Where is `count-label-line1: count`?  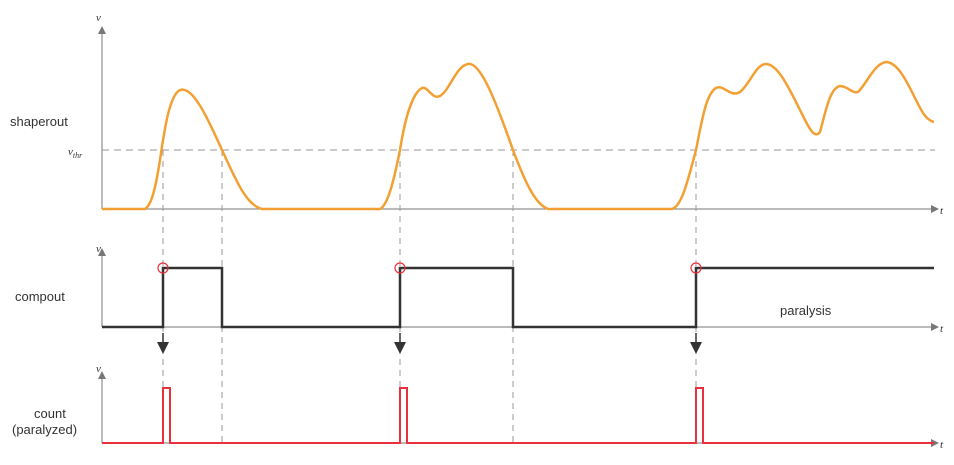 count-label-line1: count is located at coordinates (50, 413).